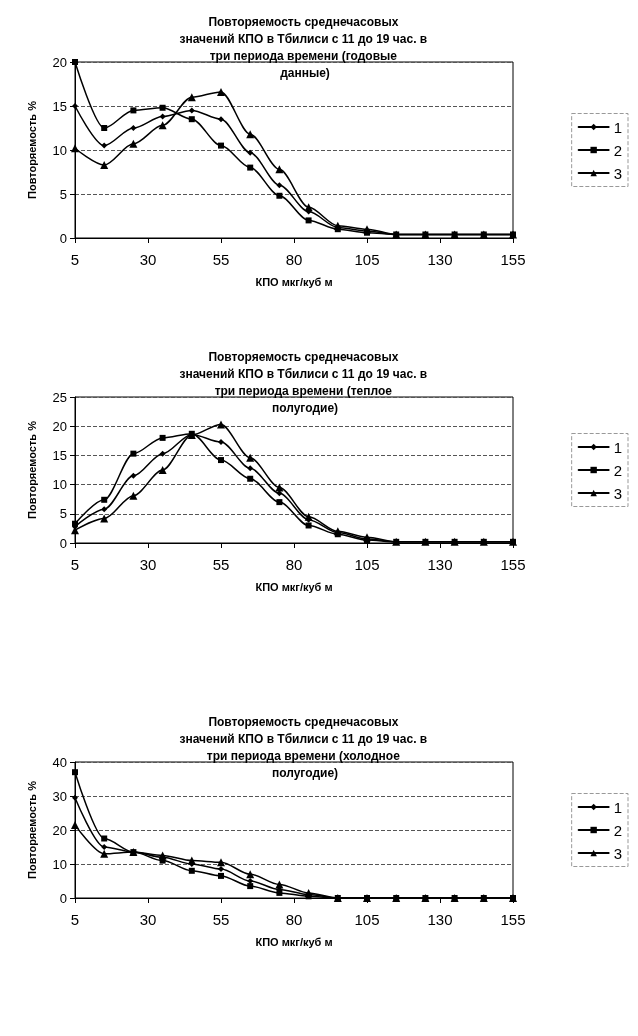  What do you see at coordinates (305, 47) in the screenshot?
I see `chart-title: Повторяемость среднечасовых значений КПО в Тбилиси с 11 до 19 час. в три периода времени (годовые данные)` at bounding box center [305, 47].